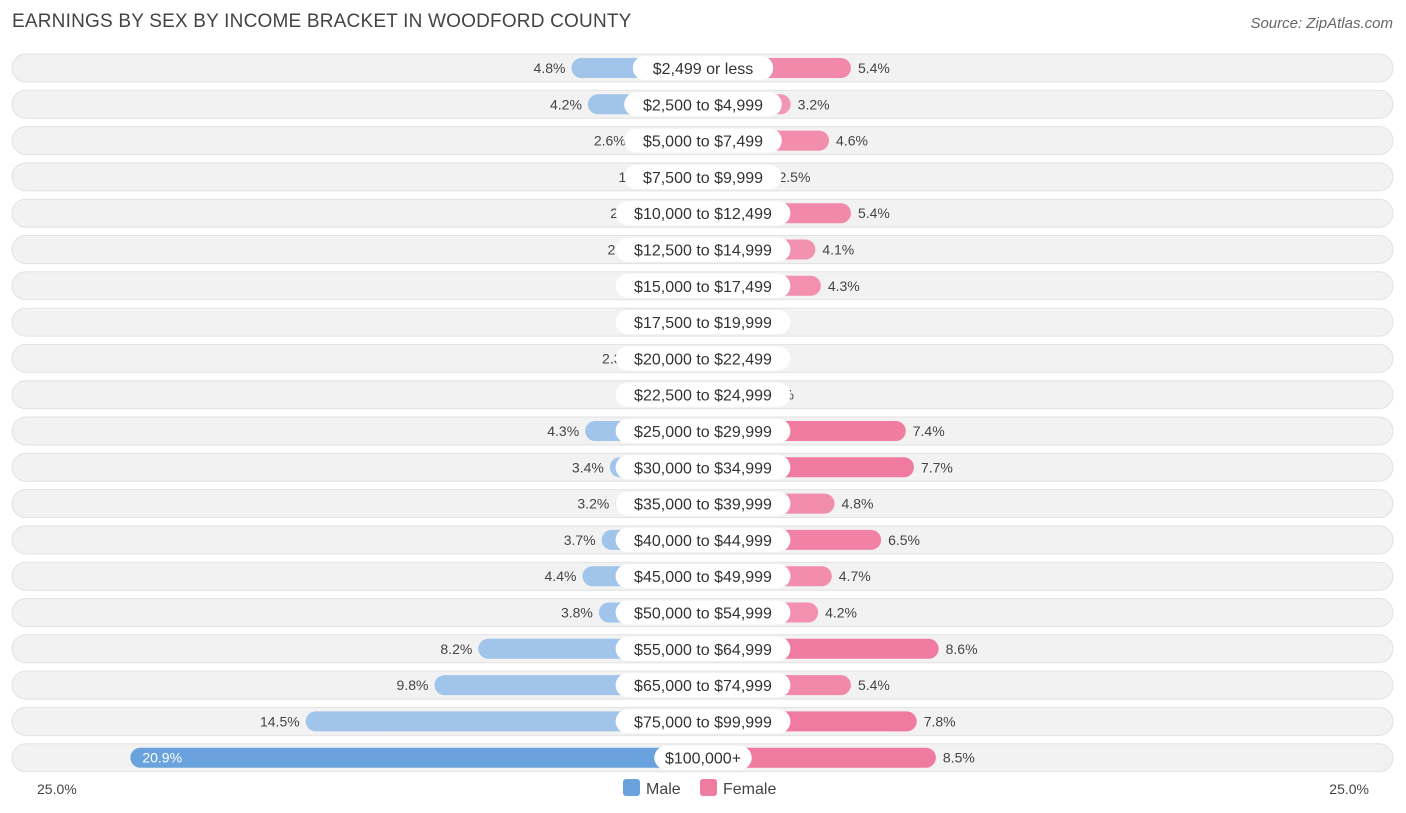  What do you see at coordinates (841, 613) in the screenshot?
I see `female-value-label: 4.2%` at bounding box center [841, 613].